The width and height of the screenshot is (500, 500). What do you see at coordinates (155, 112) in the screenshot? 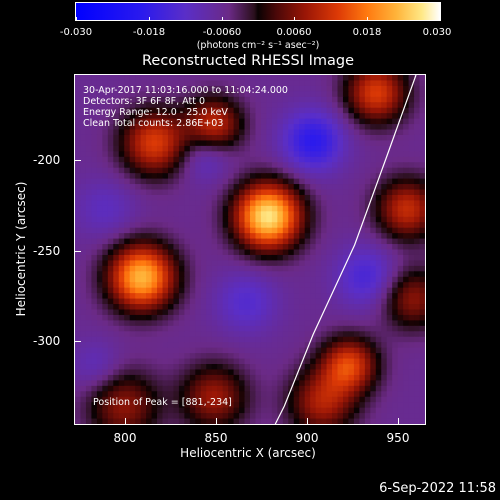
I see `info-energy-range: Energy Range: 12.0 - 25.0 keV` at bounding box center [155, 112].